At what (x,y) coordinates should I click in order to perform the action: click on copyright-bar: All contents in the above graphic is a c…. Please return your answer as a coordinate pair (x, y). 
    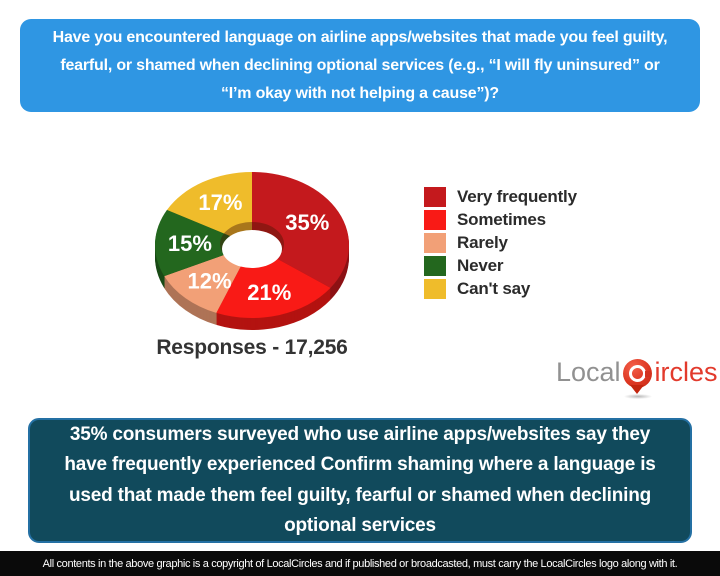
    Looking at the image, I should click on (360, 563).